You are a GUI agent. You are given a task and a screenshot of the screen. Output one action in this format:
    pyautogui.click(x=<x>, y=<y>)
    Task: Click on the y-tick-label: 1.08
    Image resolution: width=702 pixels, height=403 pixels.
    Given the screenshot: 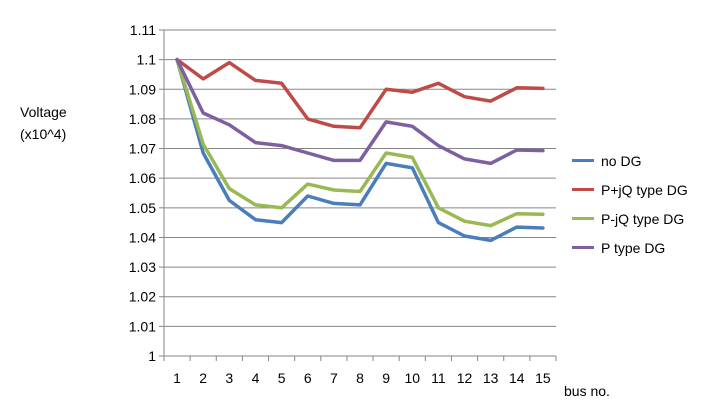 What is the action you would take?
    pyautogui.click(x=142, y=119)
    